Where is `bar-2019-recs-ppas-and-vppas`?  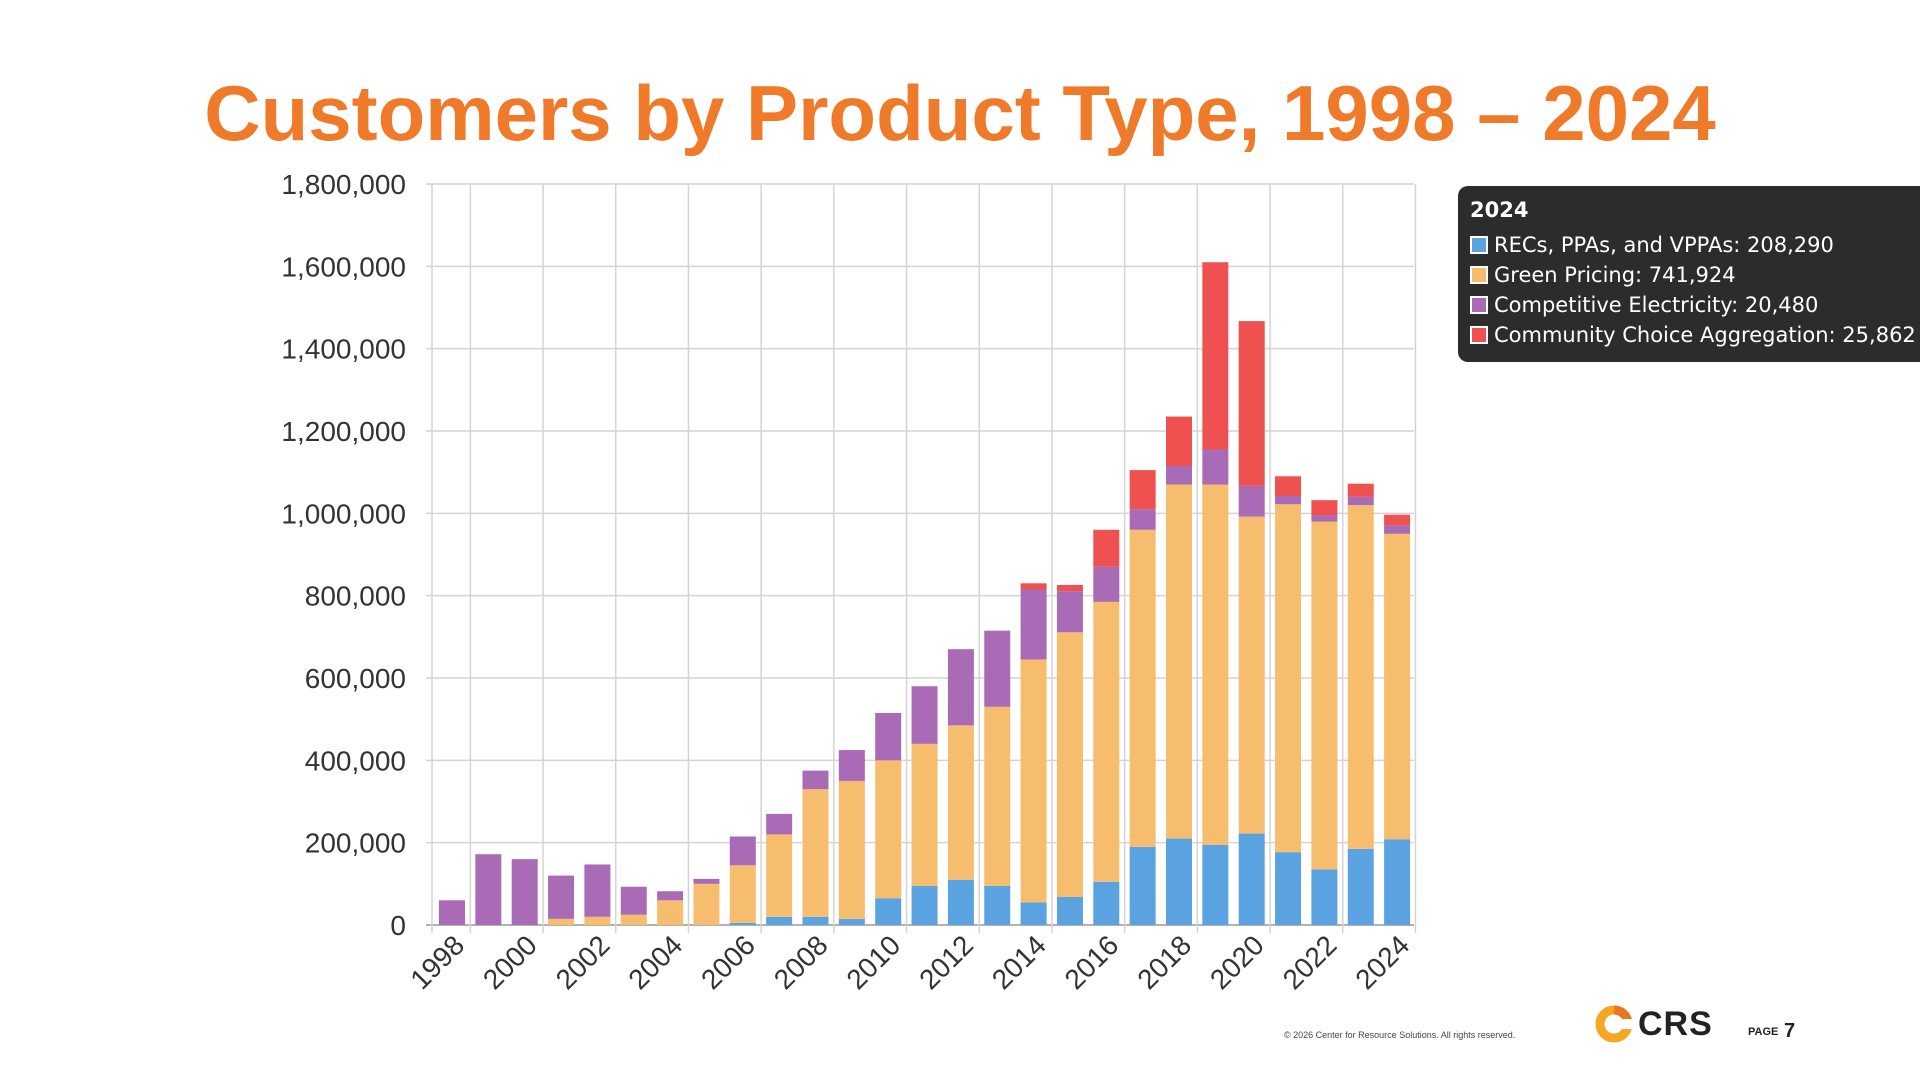
bar-2019-recs-ppas-and-vppas is located at coordinates (1215, 884).